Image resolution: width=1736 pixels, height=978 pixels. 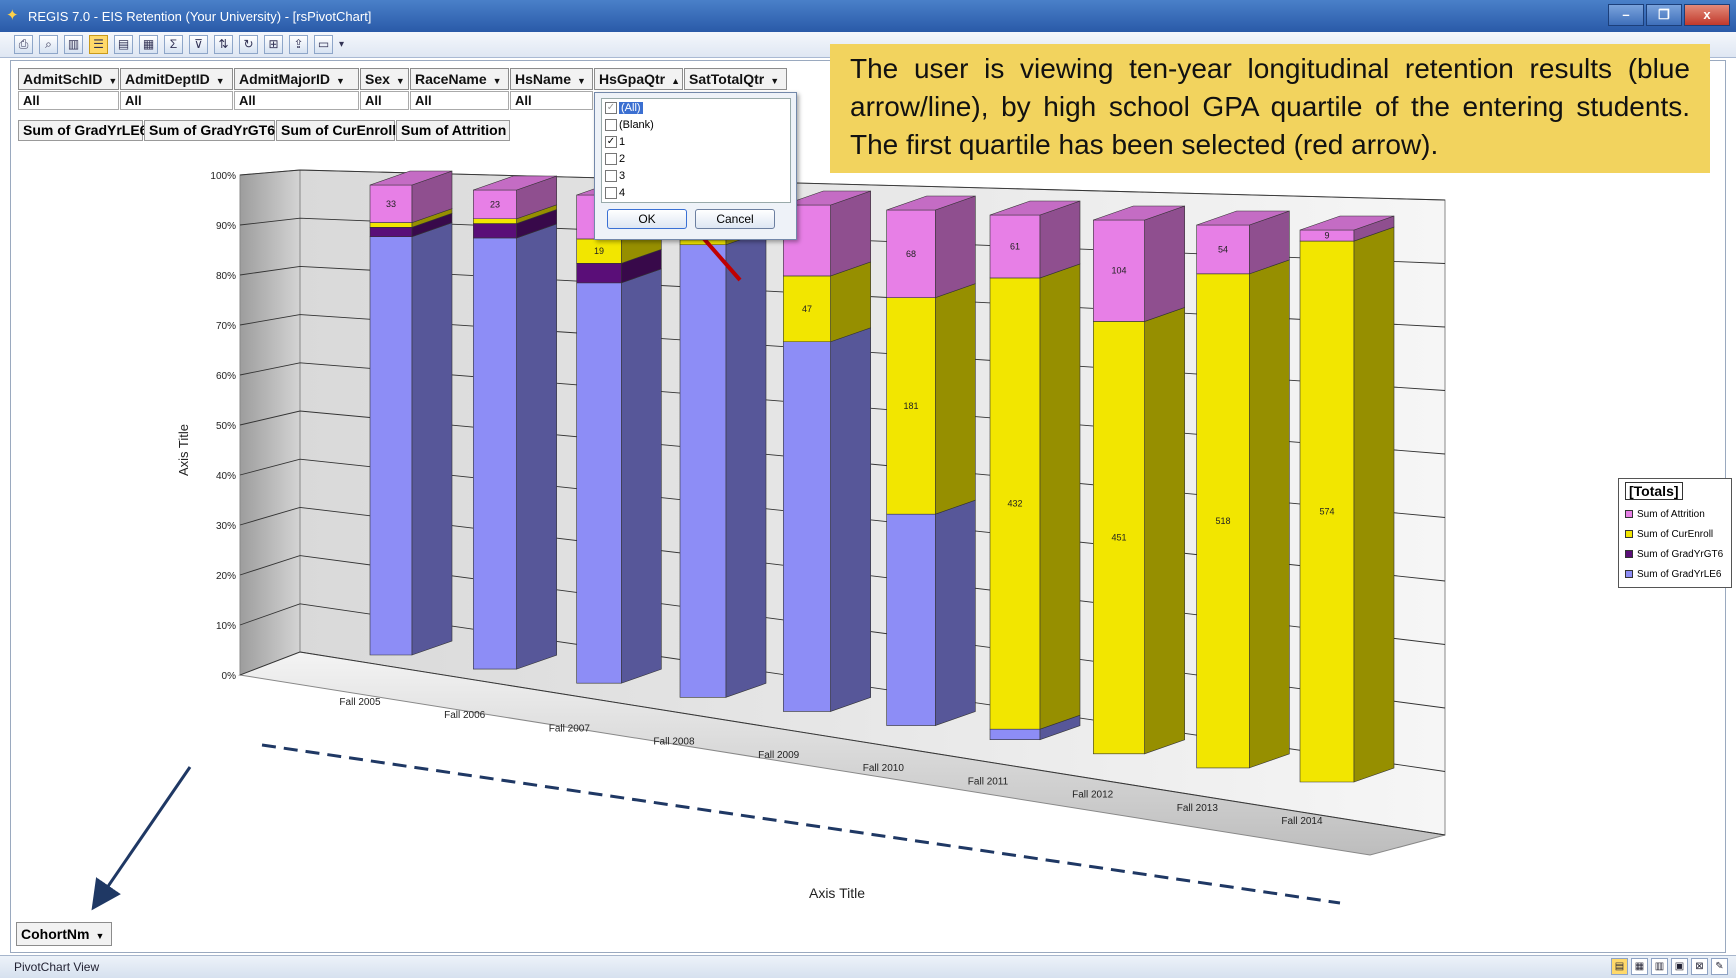 What do you see at coordinates (453, 130) in the screenshot?
I see `data-field-attrition: Sum of Attrition` at bounding box center [453, 130].